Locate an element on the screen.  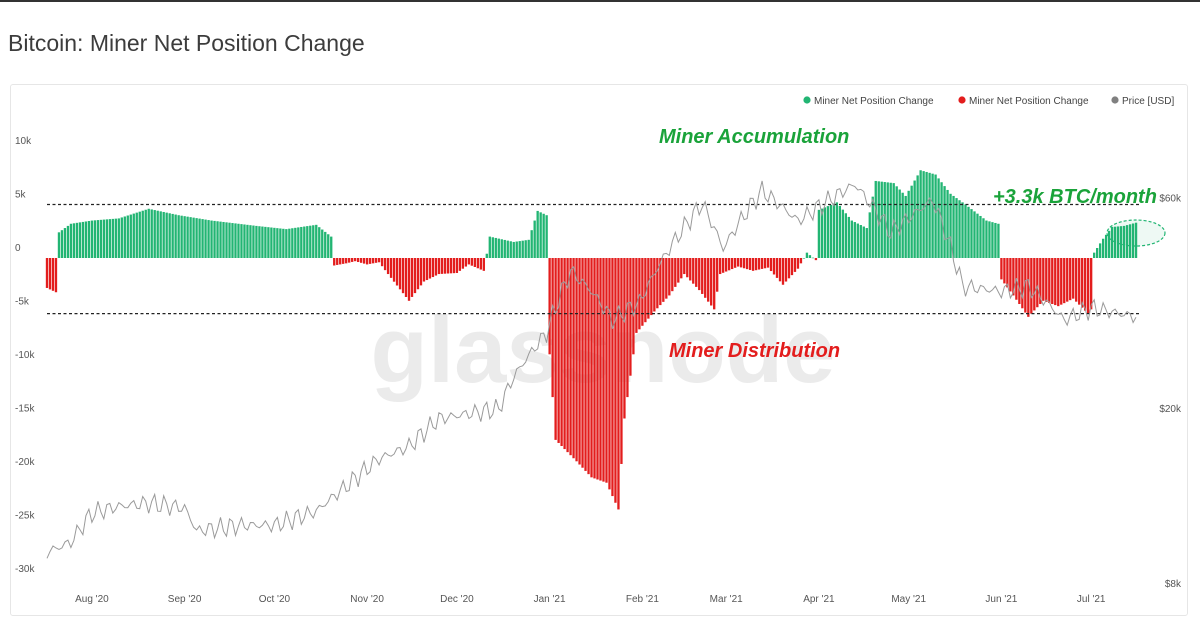
legend-item-negative: Miner Net Position Change is located at coordinates (1023, 101).